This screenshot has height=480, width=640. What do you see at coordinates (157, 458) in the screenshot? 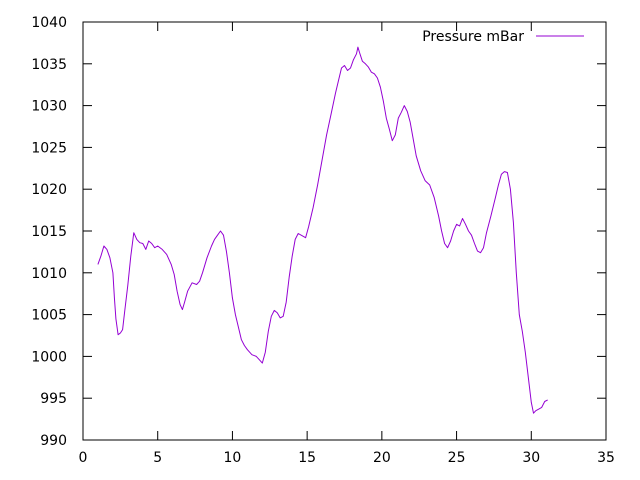
I see `x-tick-label-1: 5` at bounding box center [157, 458].